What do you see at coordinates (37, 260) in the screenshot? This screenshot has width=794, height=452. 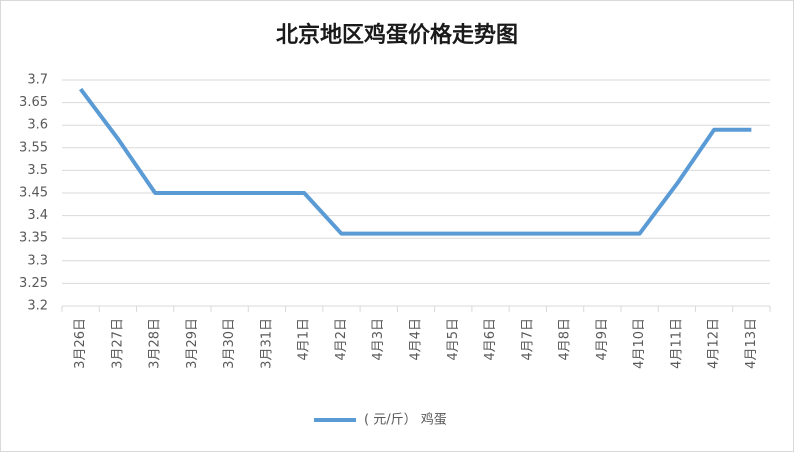 I see `y-tick-label: 3.3` at bounding box center [37, 260].